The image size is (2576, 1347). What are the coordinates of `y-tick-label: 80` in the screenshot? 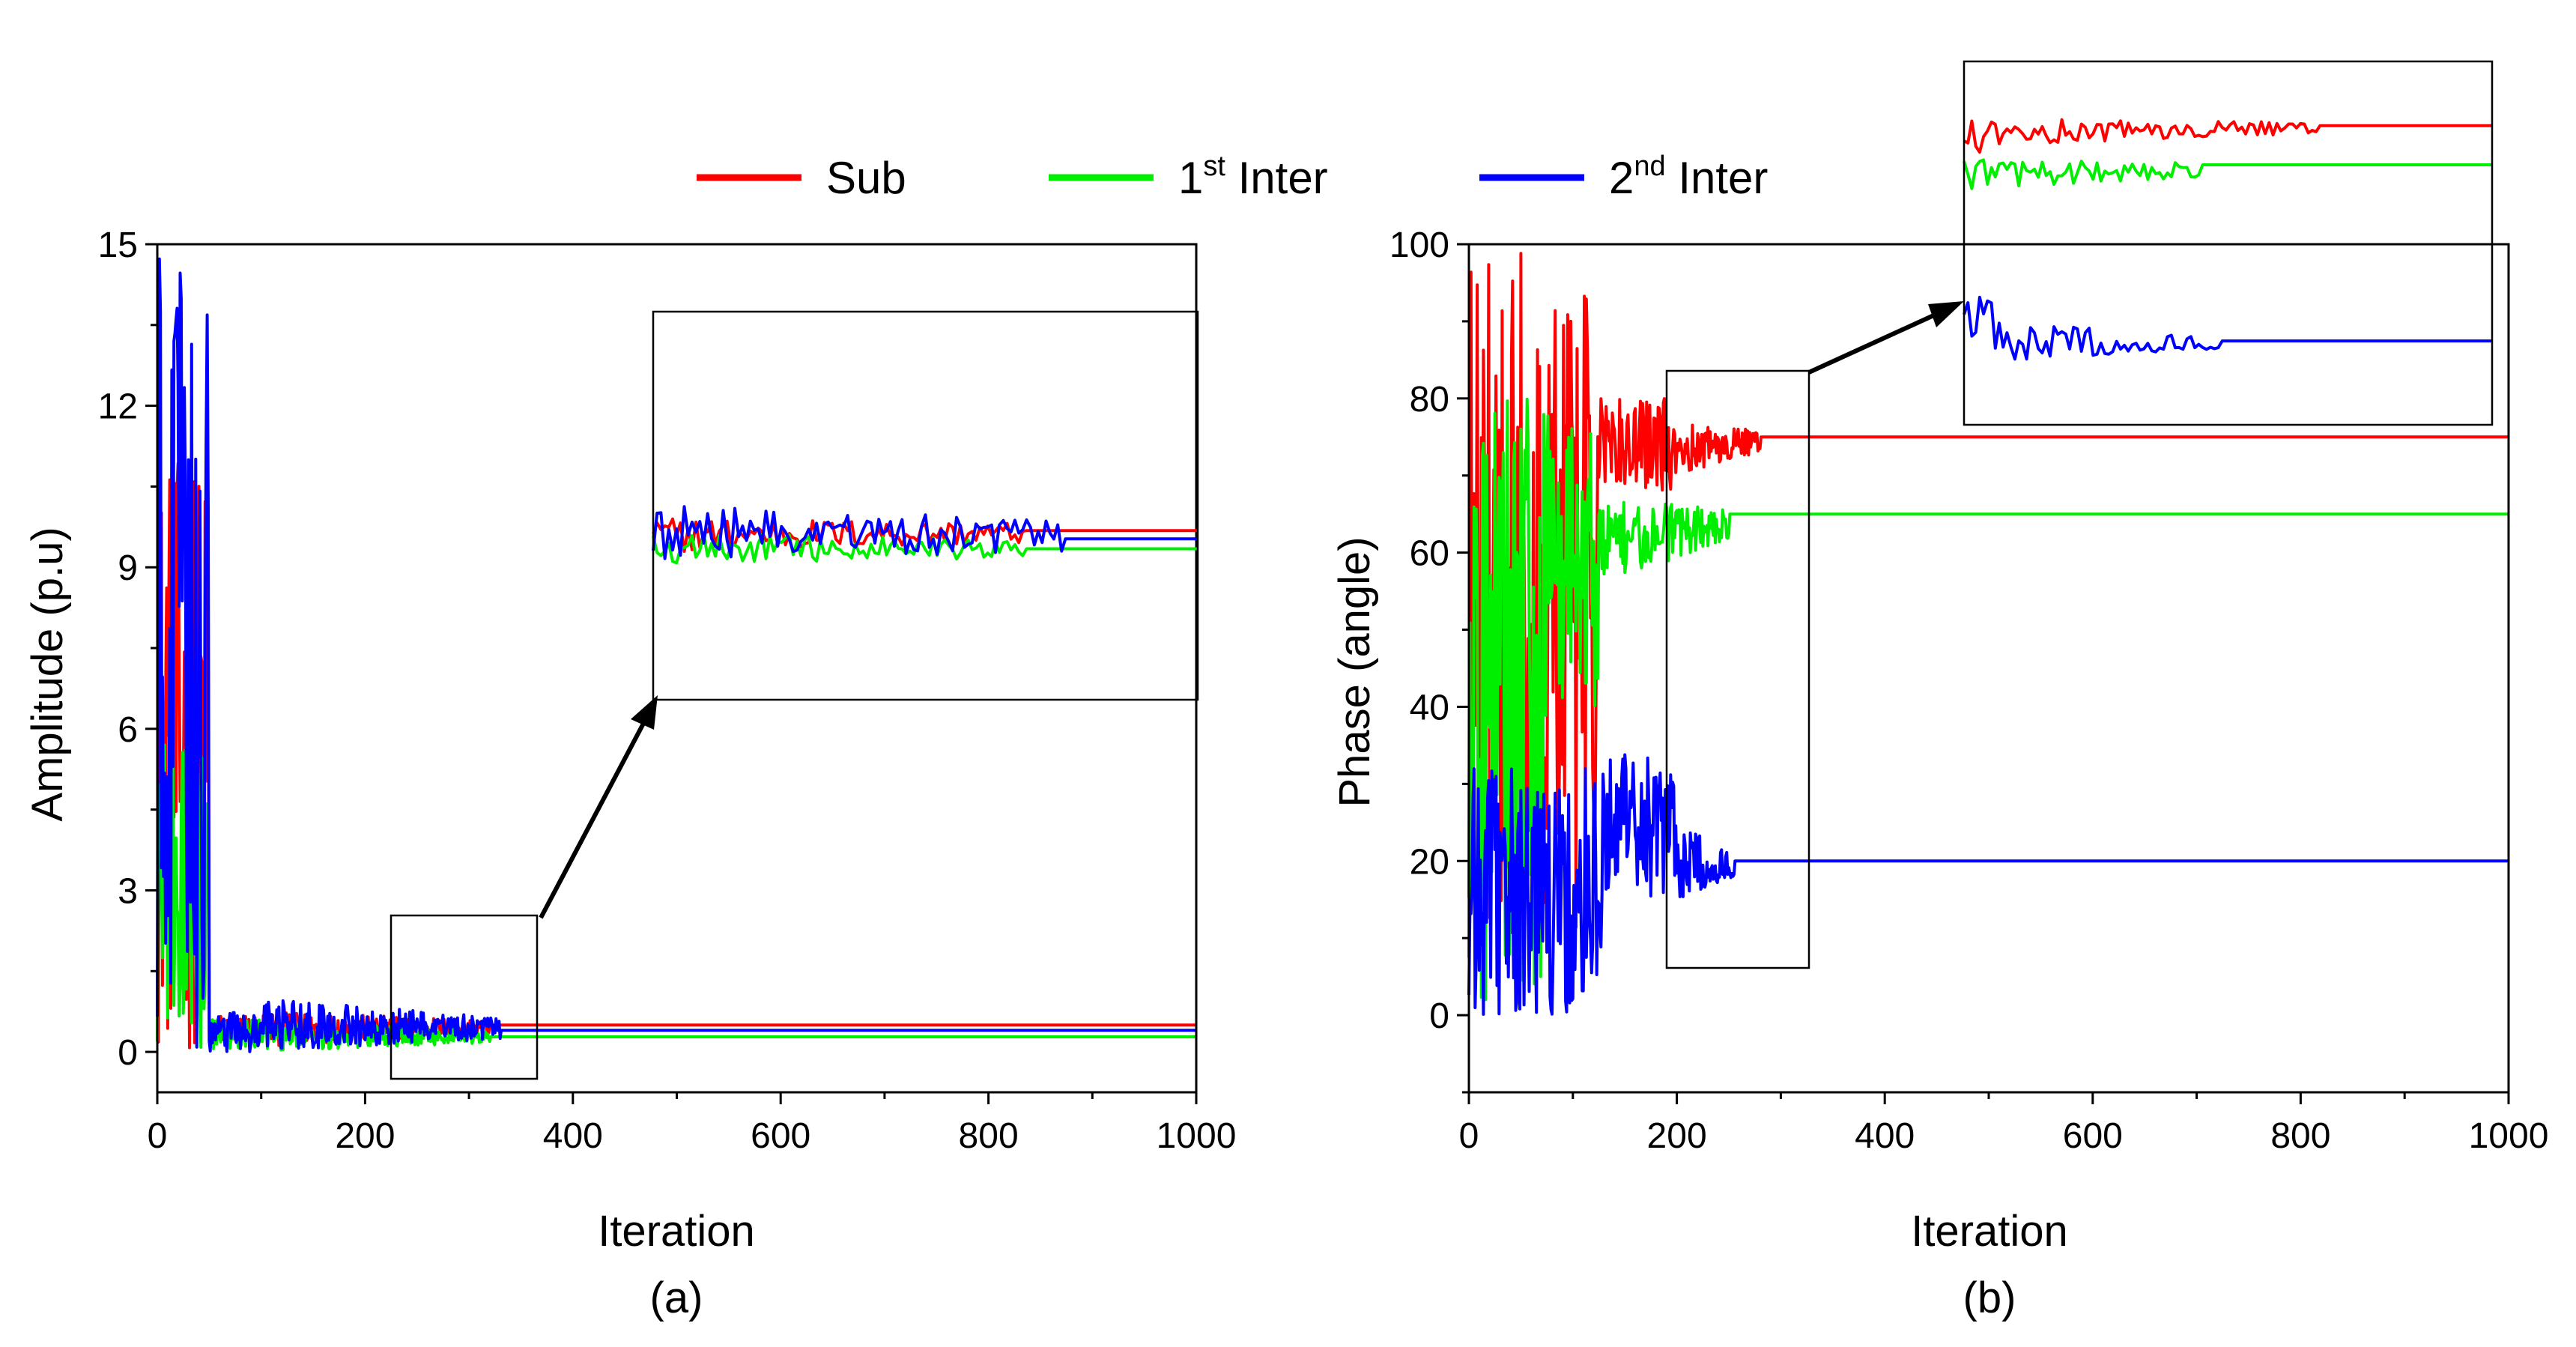 It's located at (1429, 400).